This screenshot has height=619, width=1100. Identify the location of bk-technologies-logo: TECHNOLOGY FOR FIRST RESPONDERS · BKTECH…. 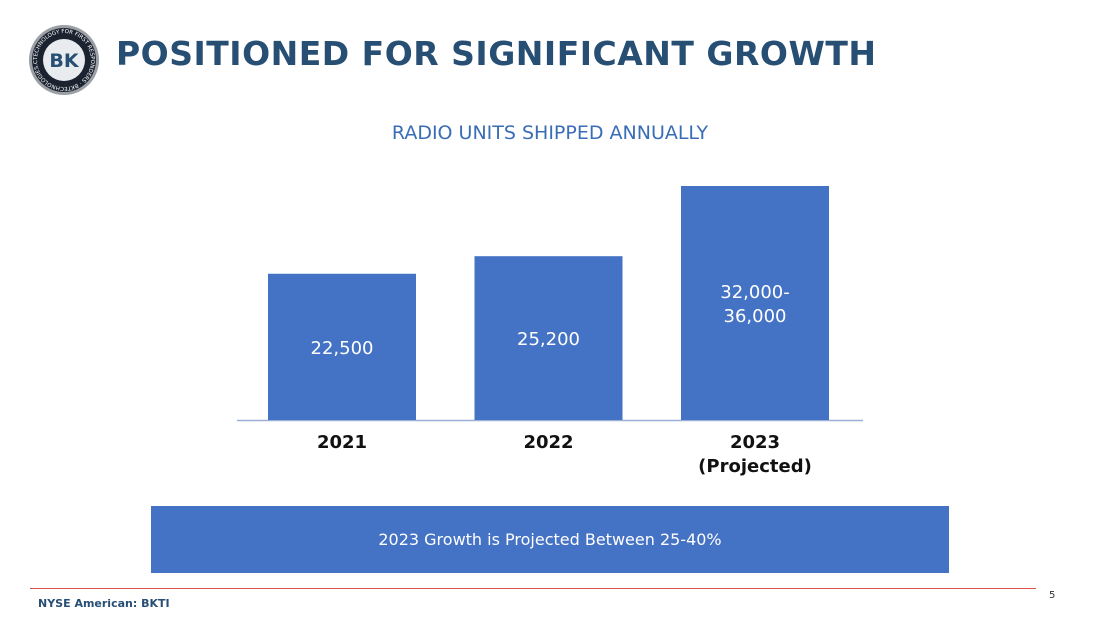
(63, 59).